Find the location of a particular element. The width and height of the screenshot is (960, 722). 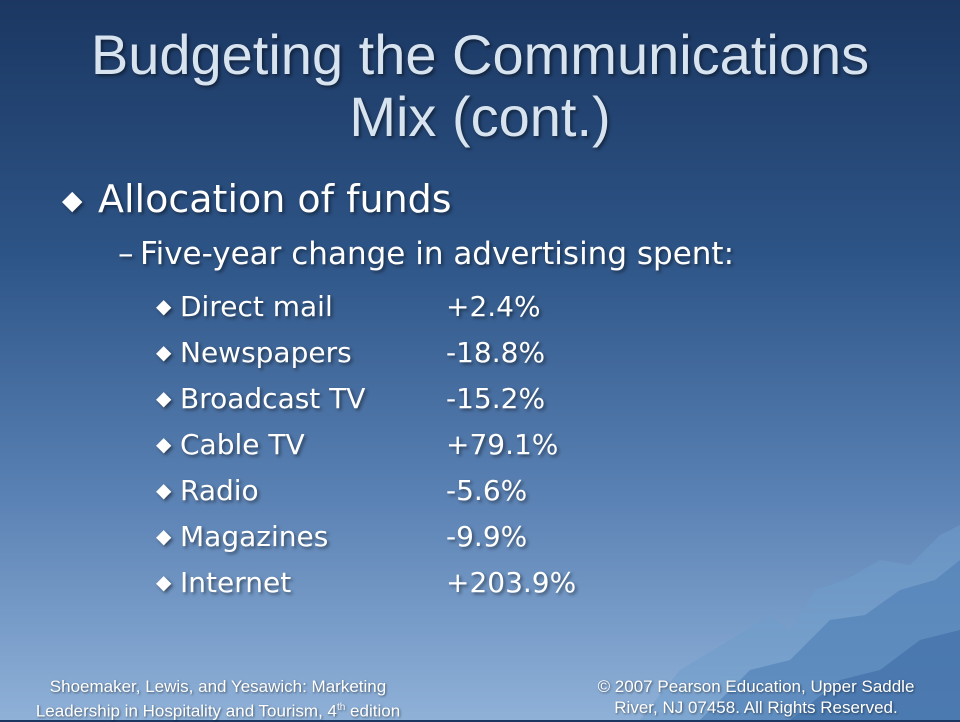

footer-right-line-2: River, NJ 07458. All Rights Reserved. is located at coordinates (756, 707).